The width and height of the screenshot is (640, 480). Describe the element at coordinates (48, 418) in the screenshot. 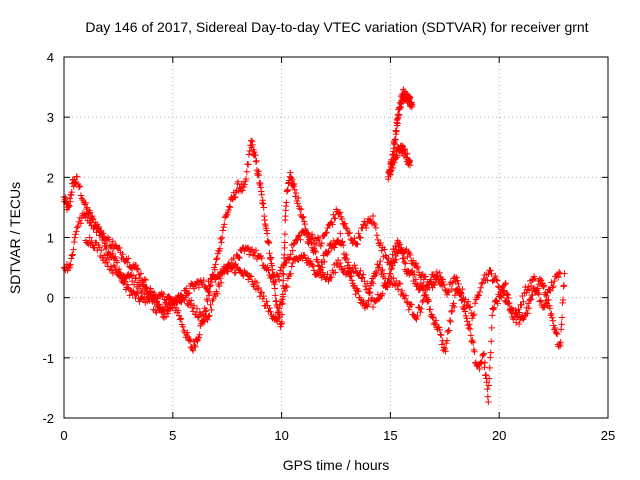

I see `y-tick-label: -2` at that location.